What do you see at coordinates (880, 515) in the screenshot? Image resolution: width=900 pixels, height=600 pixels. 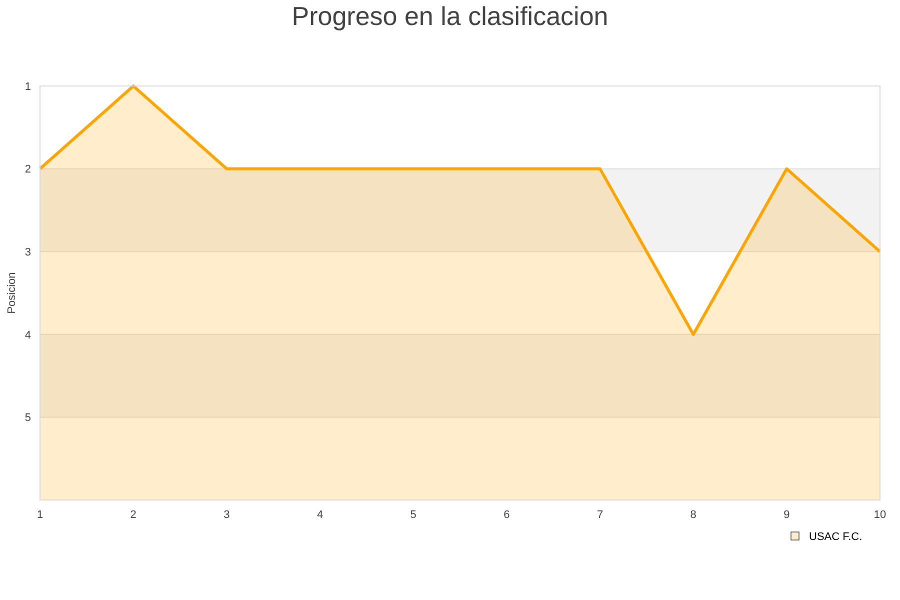 I see `x-tick-label: 10` at bounding box center [880, 515].